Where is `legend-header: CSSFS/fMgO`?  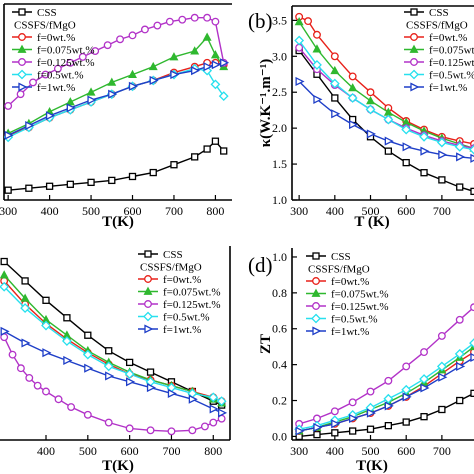
legend-header: CSSFS/fMgO is located at coordinates (45, 26).